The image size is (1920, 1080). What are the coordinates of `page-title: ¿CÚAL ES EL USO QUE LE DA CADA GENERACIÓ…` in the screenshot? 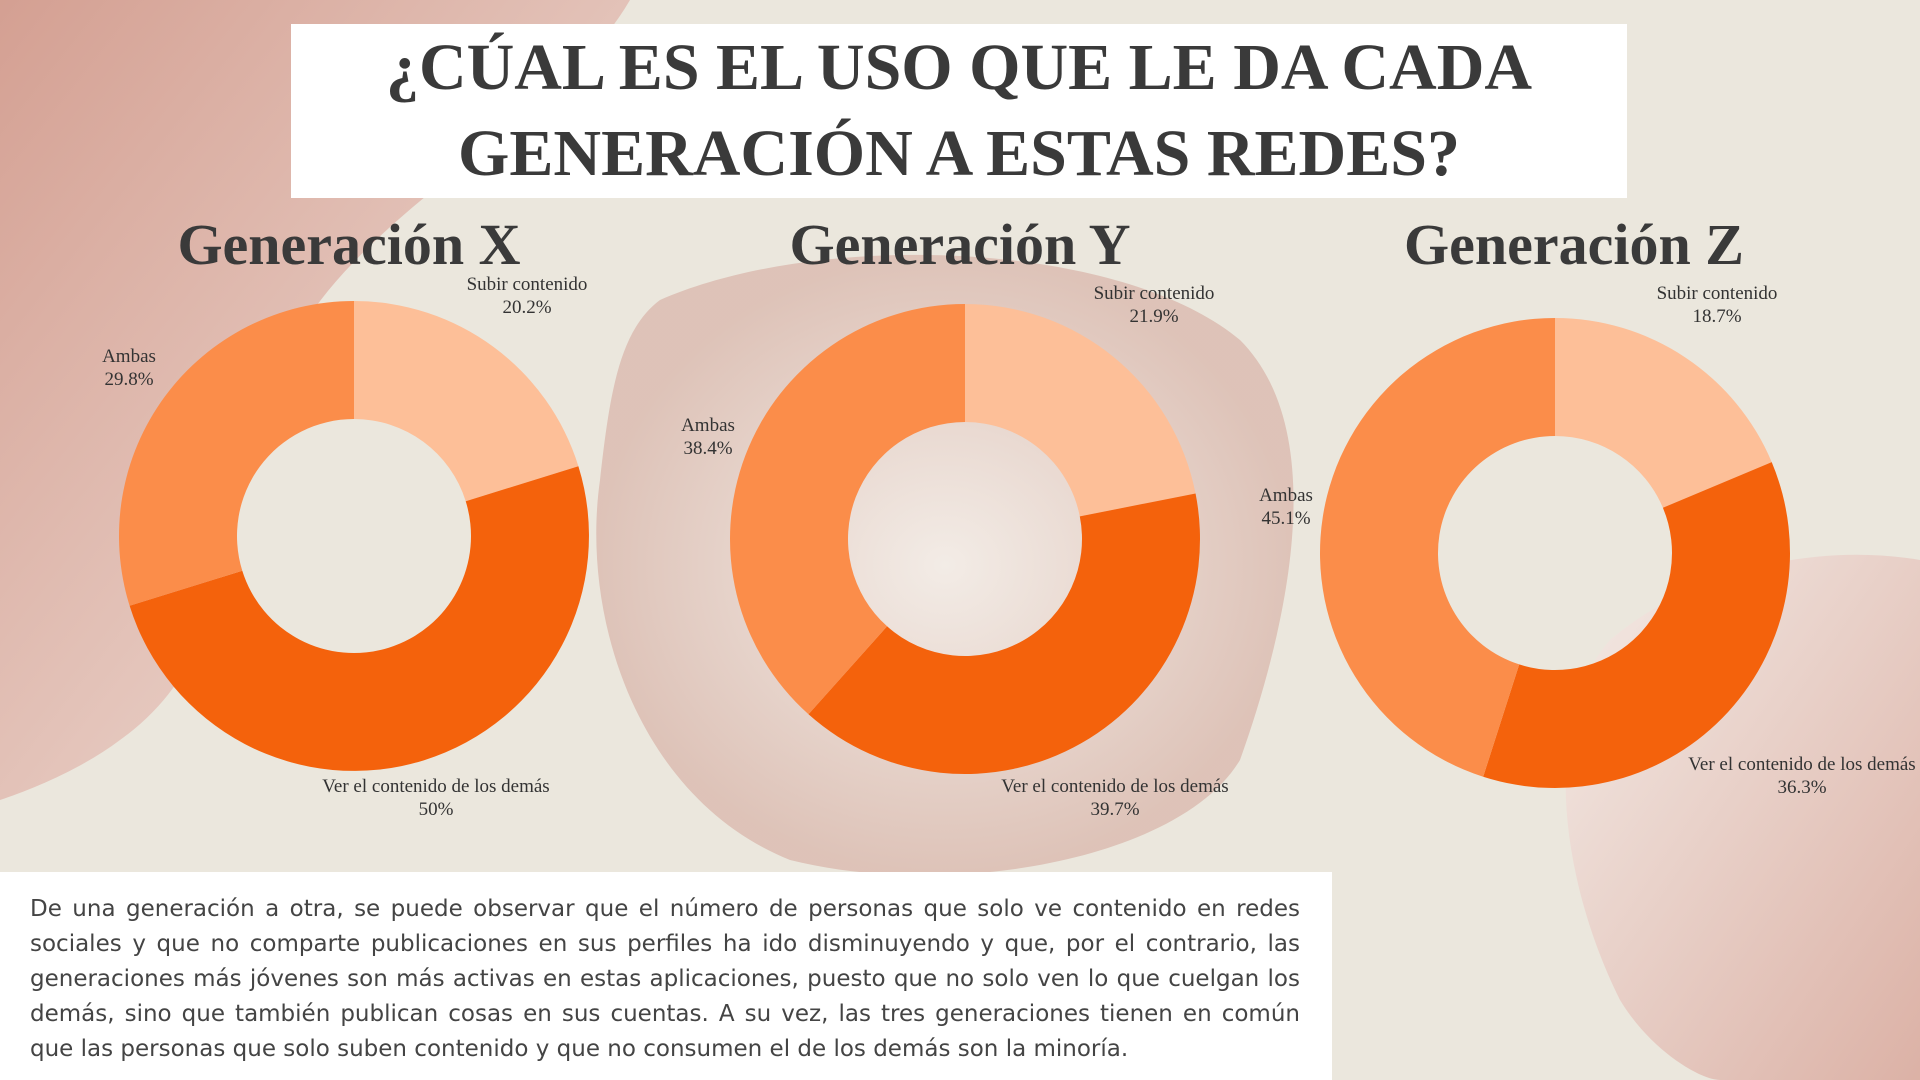 It's located at (959, 110).